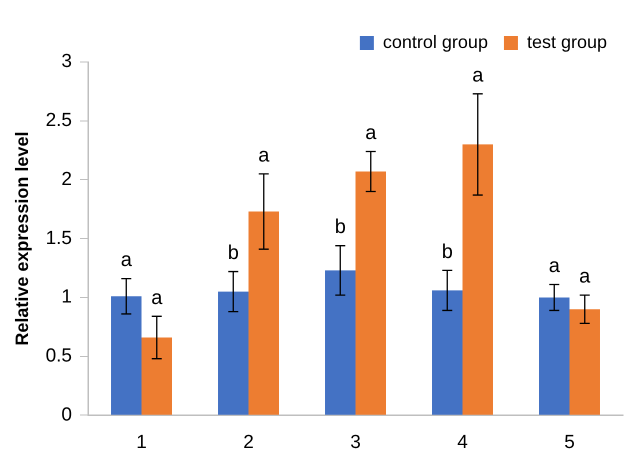  I want to click on y-axis-title: Relative expression level, so click(22, 239).